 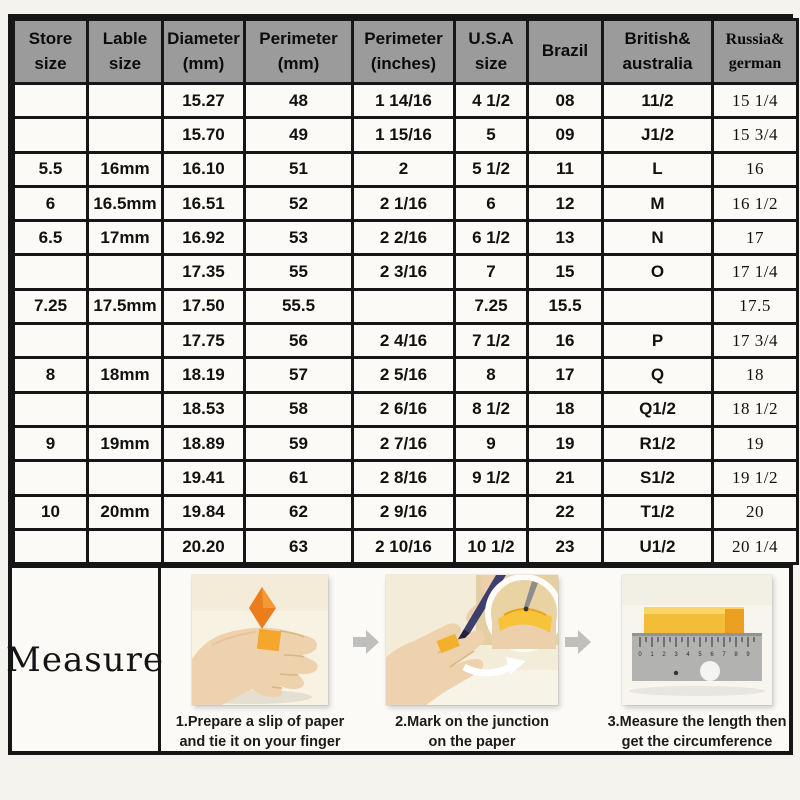 I want to click on cell-perimeter-mm: 51, so click(x=298, y=169).